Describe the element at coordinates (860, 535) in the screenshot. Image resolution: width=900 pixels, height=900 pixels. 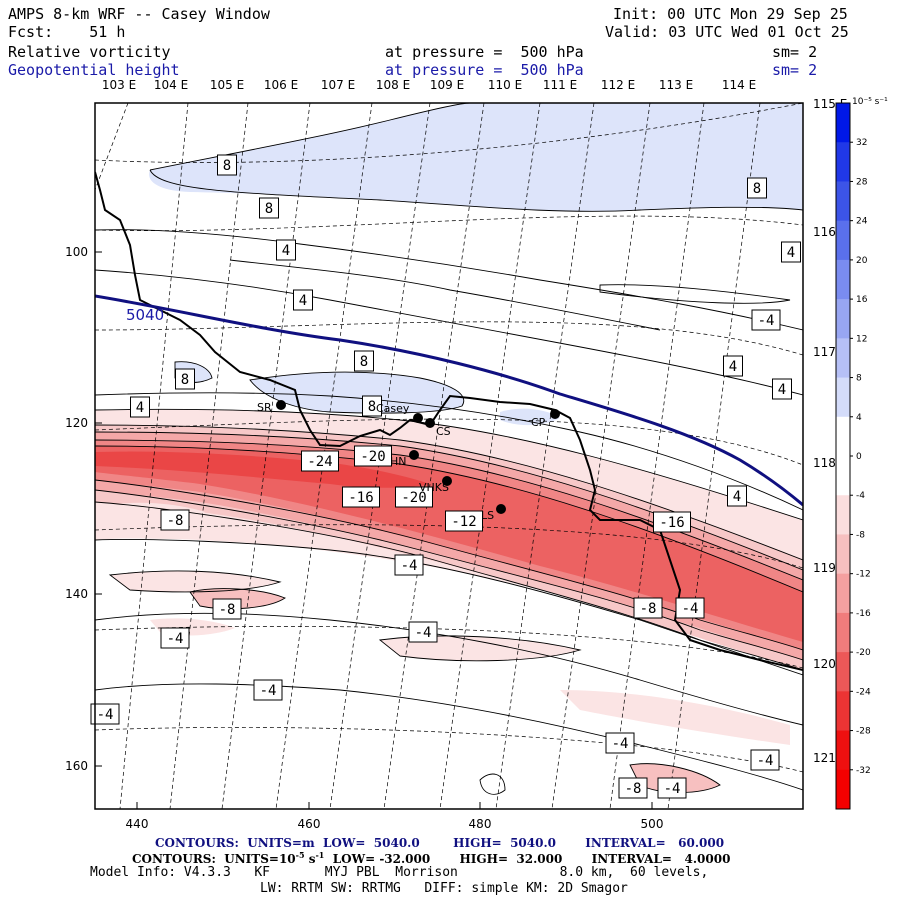
I see `colorbar-label: -8` at that location.